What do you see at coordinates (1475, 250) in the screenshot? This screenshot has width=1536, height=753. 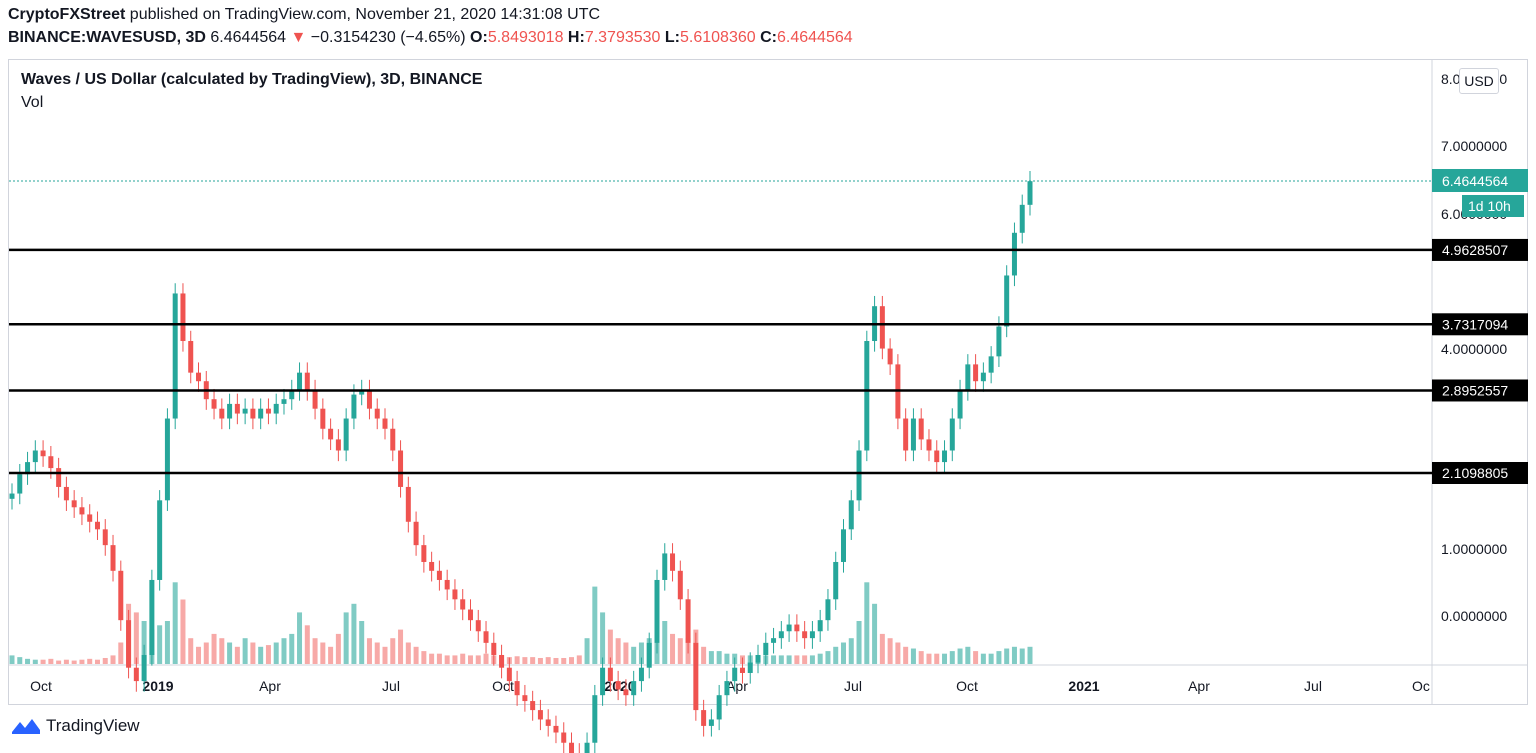 I see `level-price-label: 4.9628507` at bounding box center [1475, 250].